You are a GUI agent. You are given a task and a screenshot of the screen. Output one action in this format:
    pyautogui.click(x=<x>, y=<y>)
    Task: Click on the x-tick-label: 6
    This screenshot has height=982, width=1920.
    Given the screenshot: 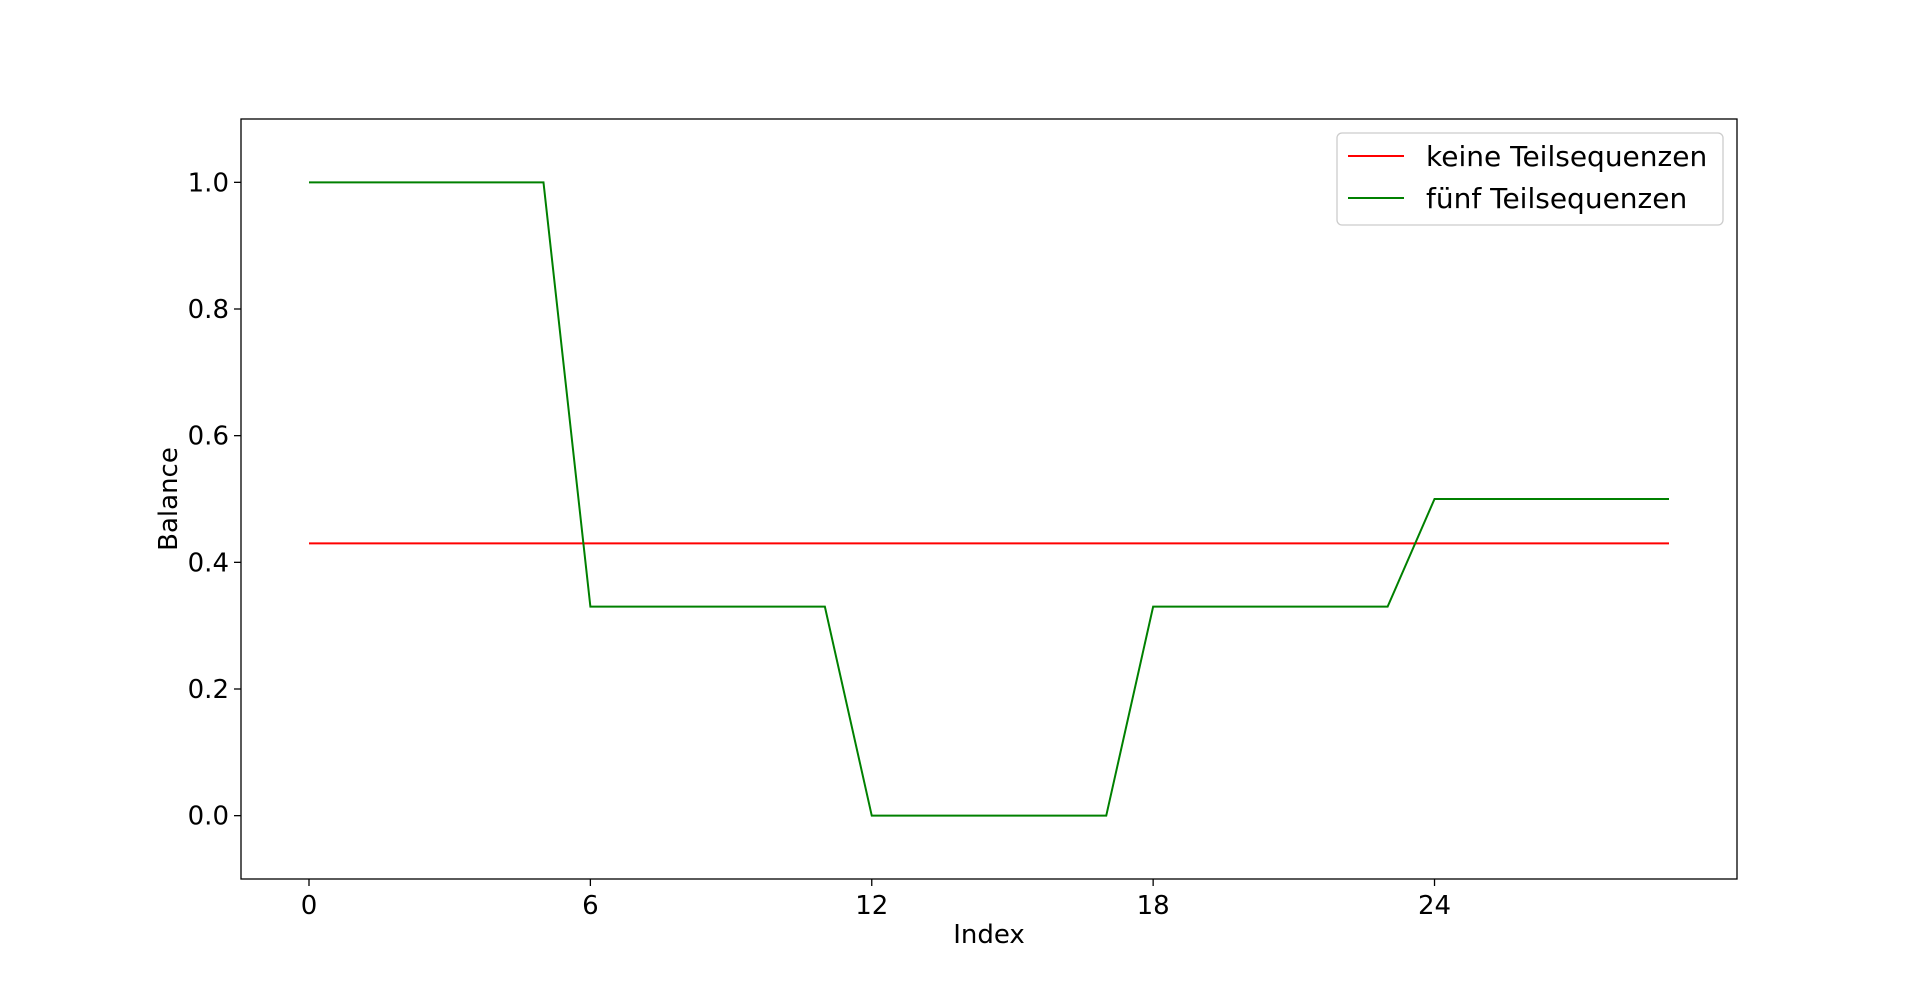 What is the action you would take?
    pyautogui.click(x=590, y=906)
    